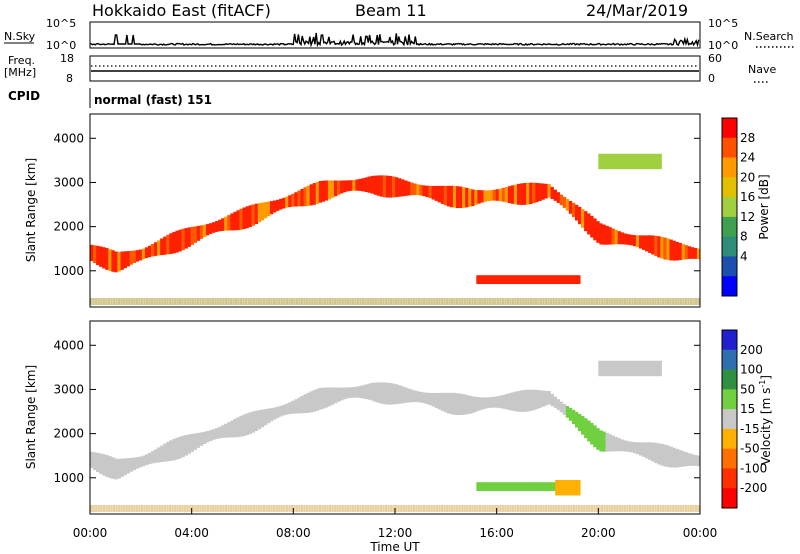  I want to click on noise-tick-left-top: 10^5, so click(61, 23).